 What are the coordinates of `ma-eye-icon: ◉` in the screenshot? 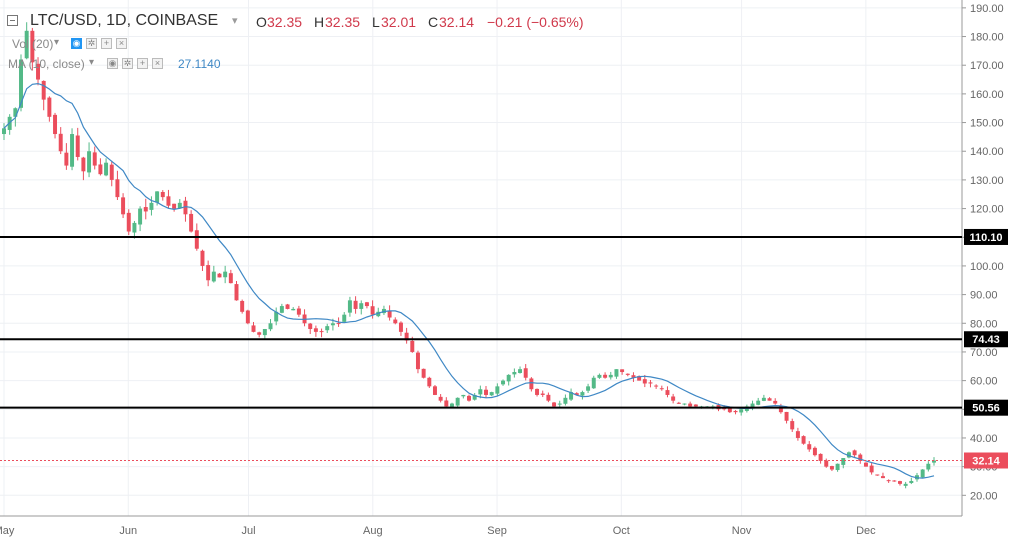 It's located at (112, 63).